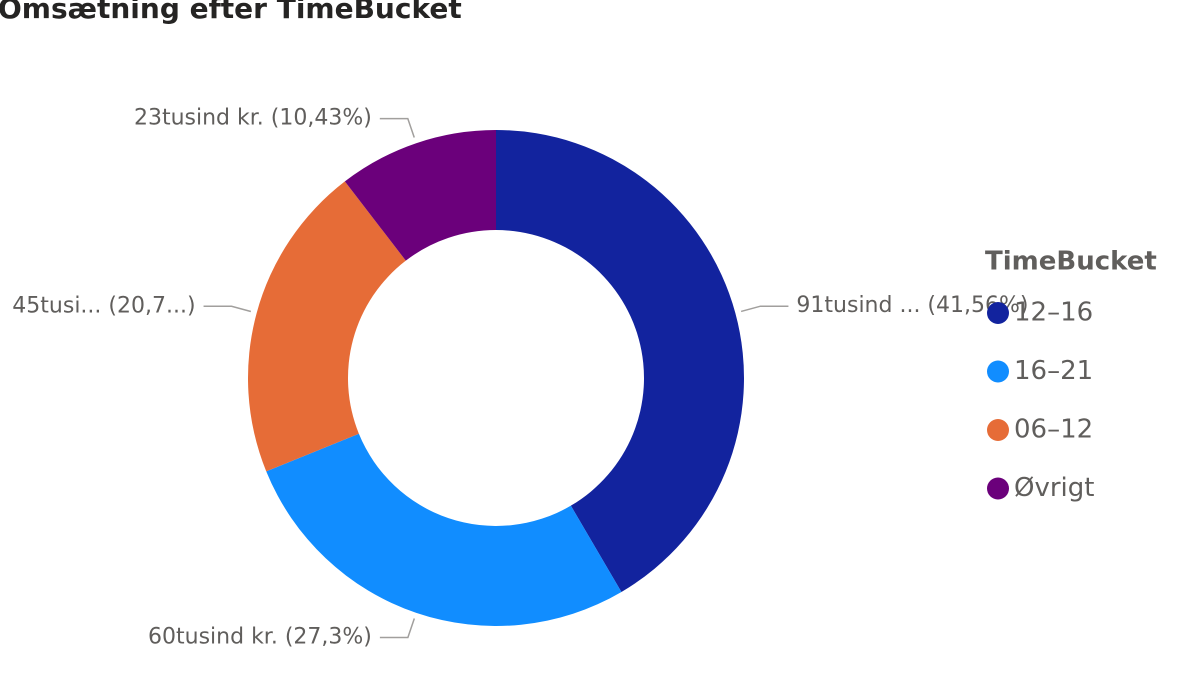  Describe the element at coordinates (1053, 430) in the screenshot. I see `legend-label: 06–12` at that location.